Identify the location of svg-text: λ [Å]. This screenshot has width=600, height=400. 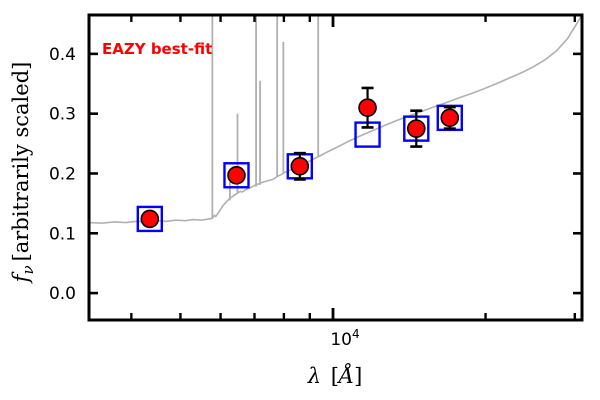
(335, 375).